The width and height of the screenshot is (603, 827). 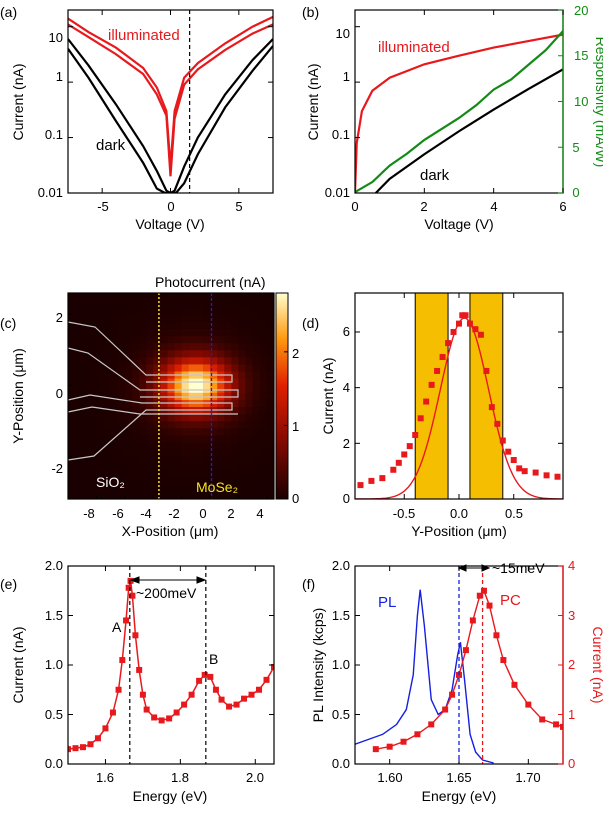 I want to click on panel-c-region-sio2: SiO₂, so click(x=110, y=482).